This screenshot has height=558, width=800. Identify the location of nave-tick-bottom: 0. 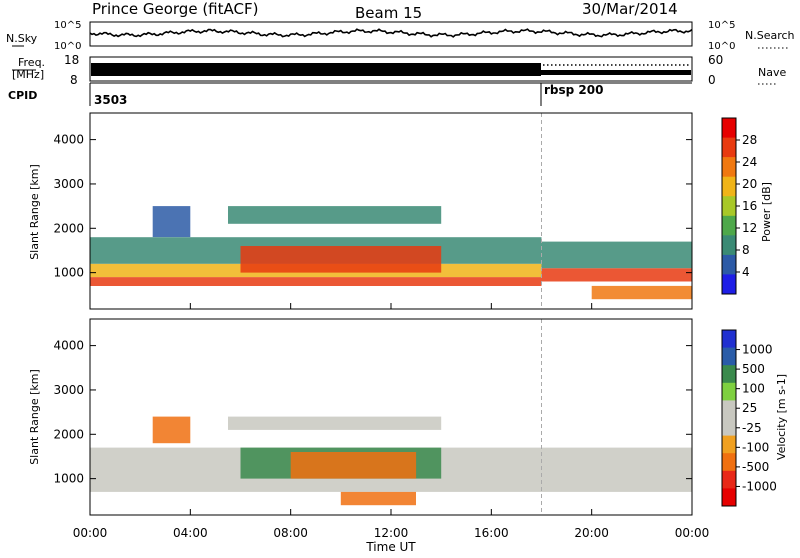
(712, 80).